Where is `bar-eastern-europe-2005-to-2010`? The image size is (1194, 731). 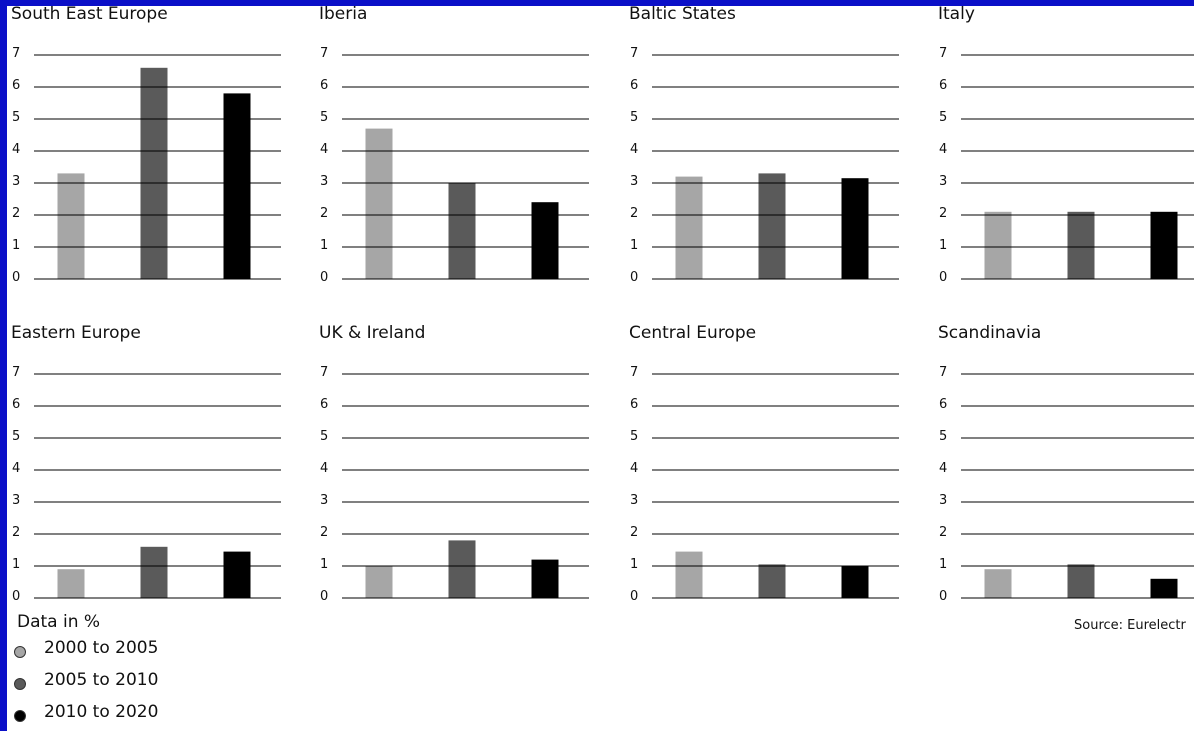
bar-eastern-europe-2005-to-2010 is located at coordinates (154, 572).